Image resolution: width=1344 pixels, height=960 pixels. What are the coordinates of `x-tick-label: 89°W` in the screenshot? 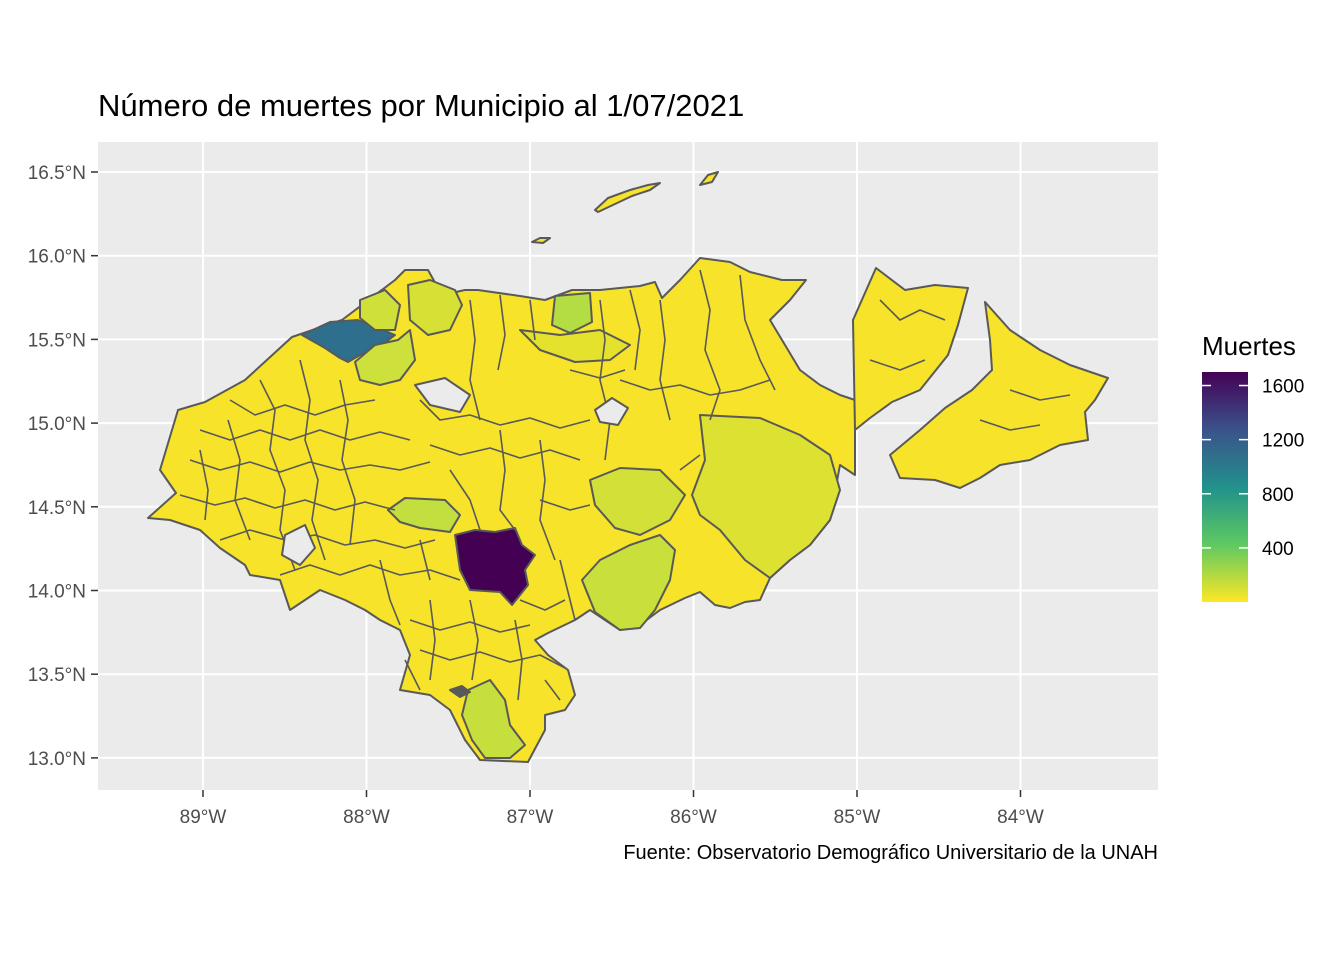 It's located at (203, 817).